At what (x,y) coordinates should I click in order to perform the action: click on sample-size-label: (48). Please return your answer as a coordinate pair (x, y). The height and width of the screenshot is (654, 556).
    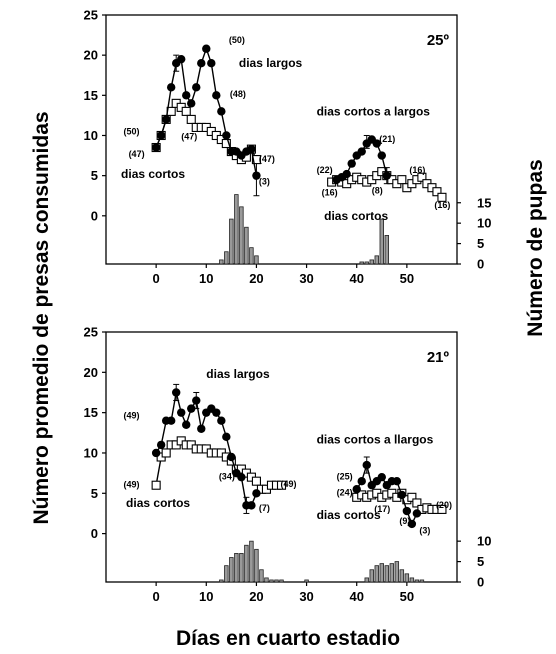
    Looking at the image, I should click on (238, 94).